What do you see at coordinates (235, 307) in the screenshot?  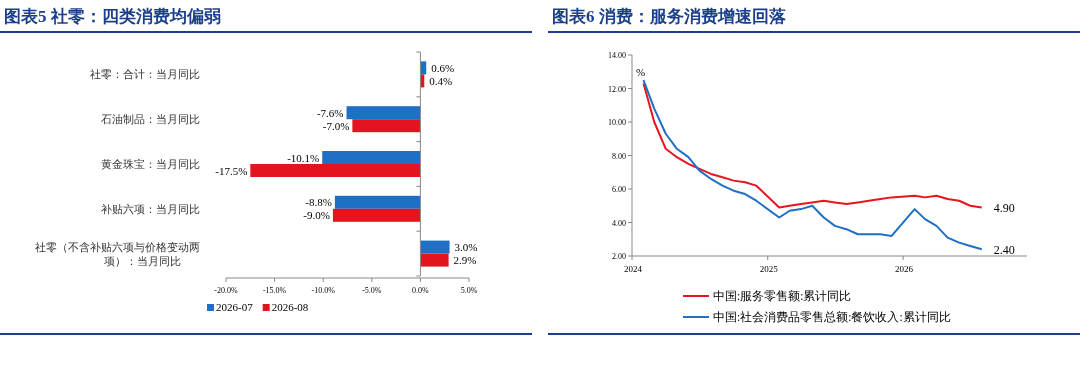 I see `legend-label: 2026-07` at bounding box center [235, 307].